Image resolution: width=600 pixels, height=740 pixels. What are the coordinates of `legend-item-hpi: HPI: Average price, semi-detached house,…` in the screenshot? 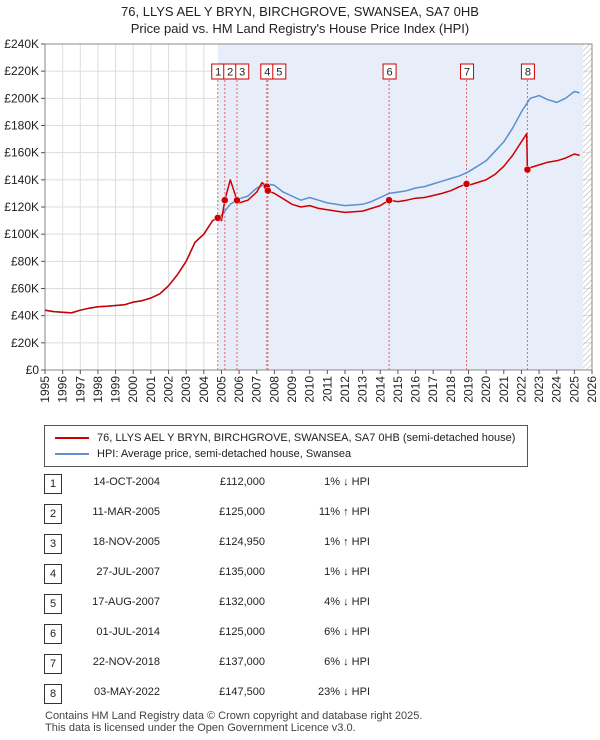 It's located at (203, 454).